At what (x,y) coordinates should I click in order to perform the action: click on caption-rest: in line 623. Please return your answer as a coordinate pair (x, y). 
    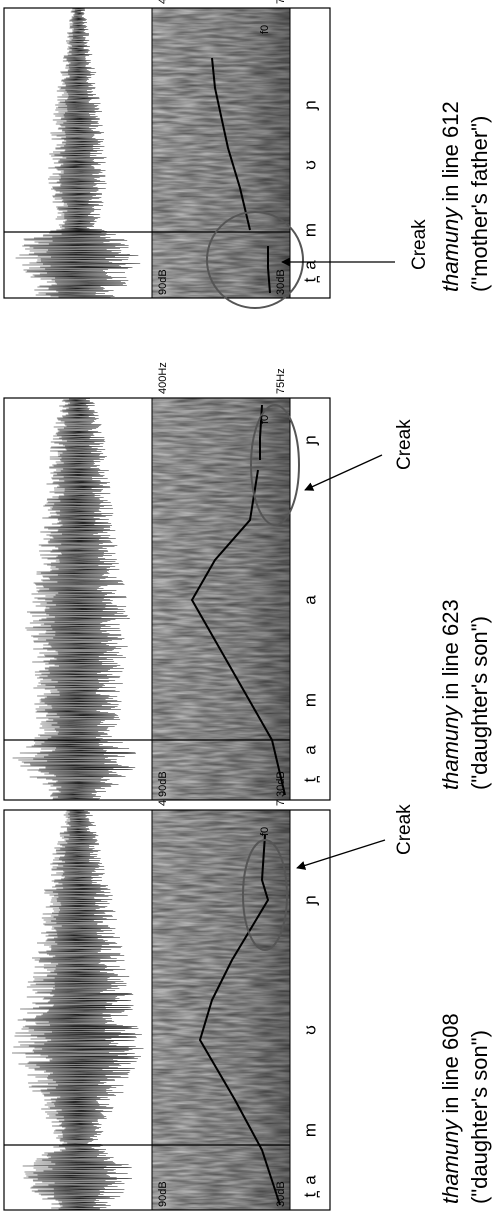
    Looking at the image, I should click on (450, 649).